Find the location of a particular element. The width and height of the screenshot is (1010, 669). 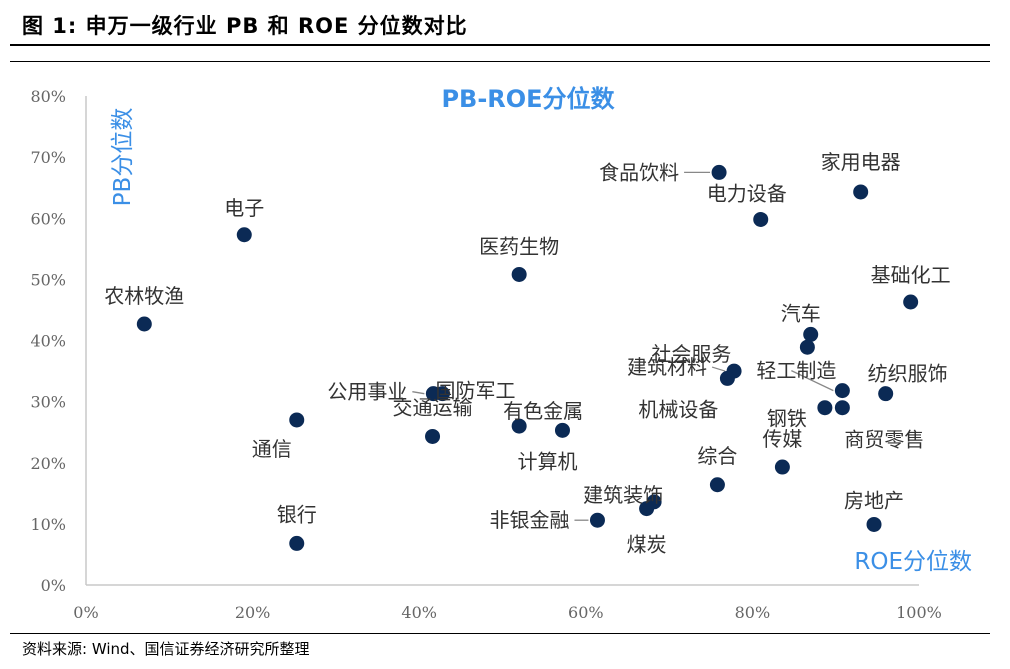

y-tick-label: 40% is located at coordinates (48, 341).